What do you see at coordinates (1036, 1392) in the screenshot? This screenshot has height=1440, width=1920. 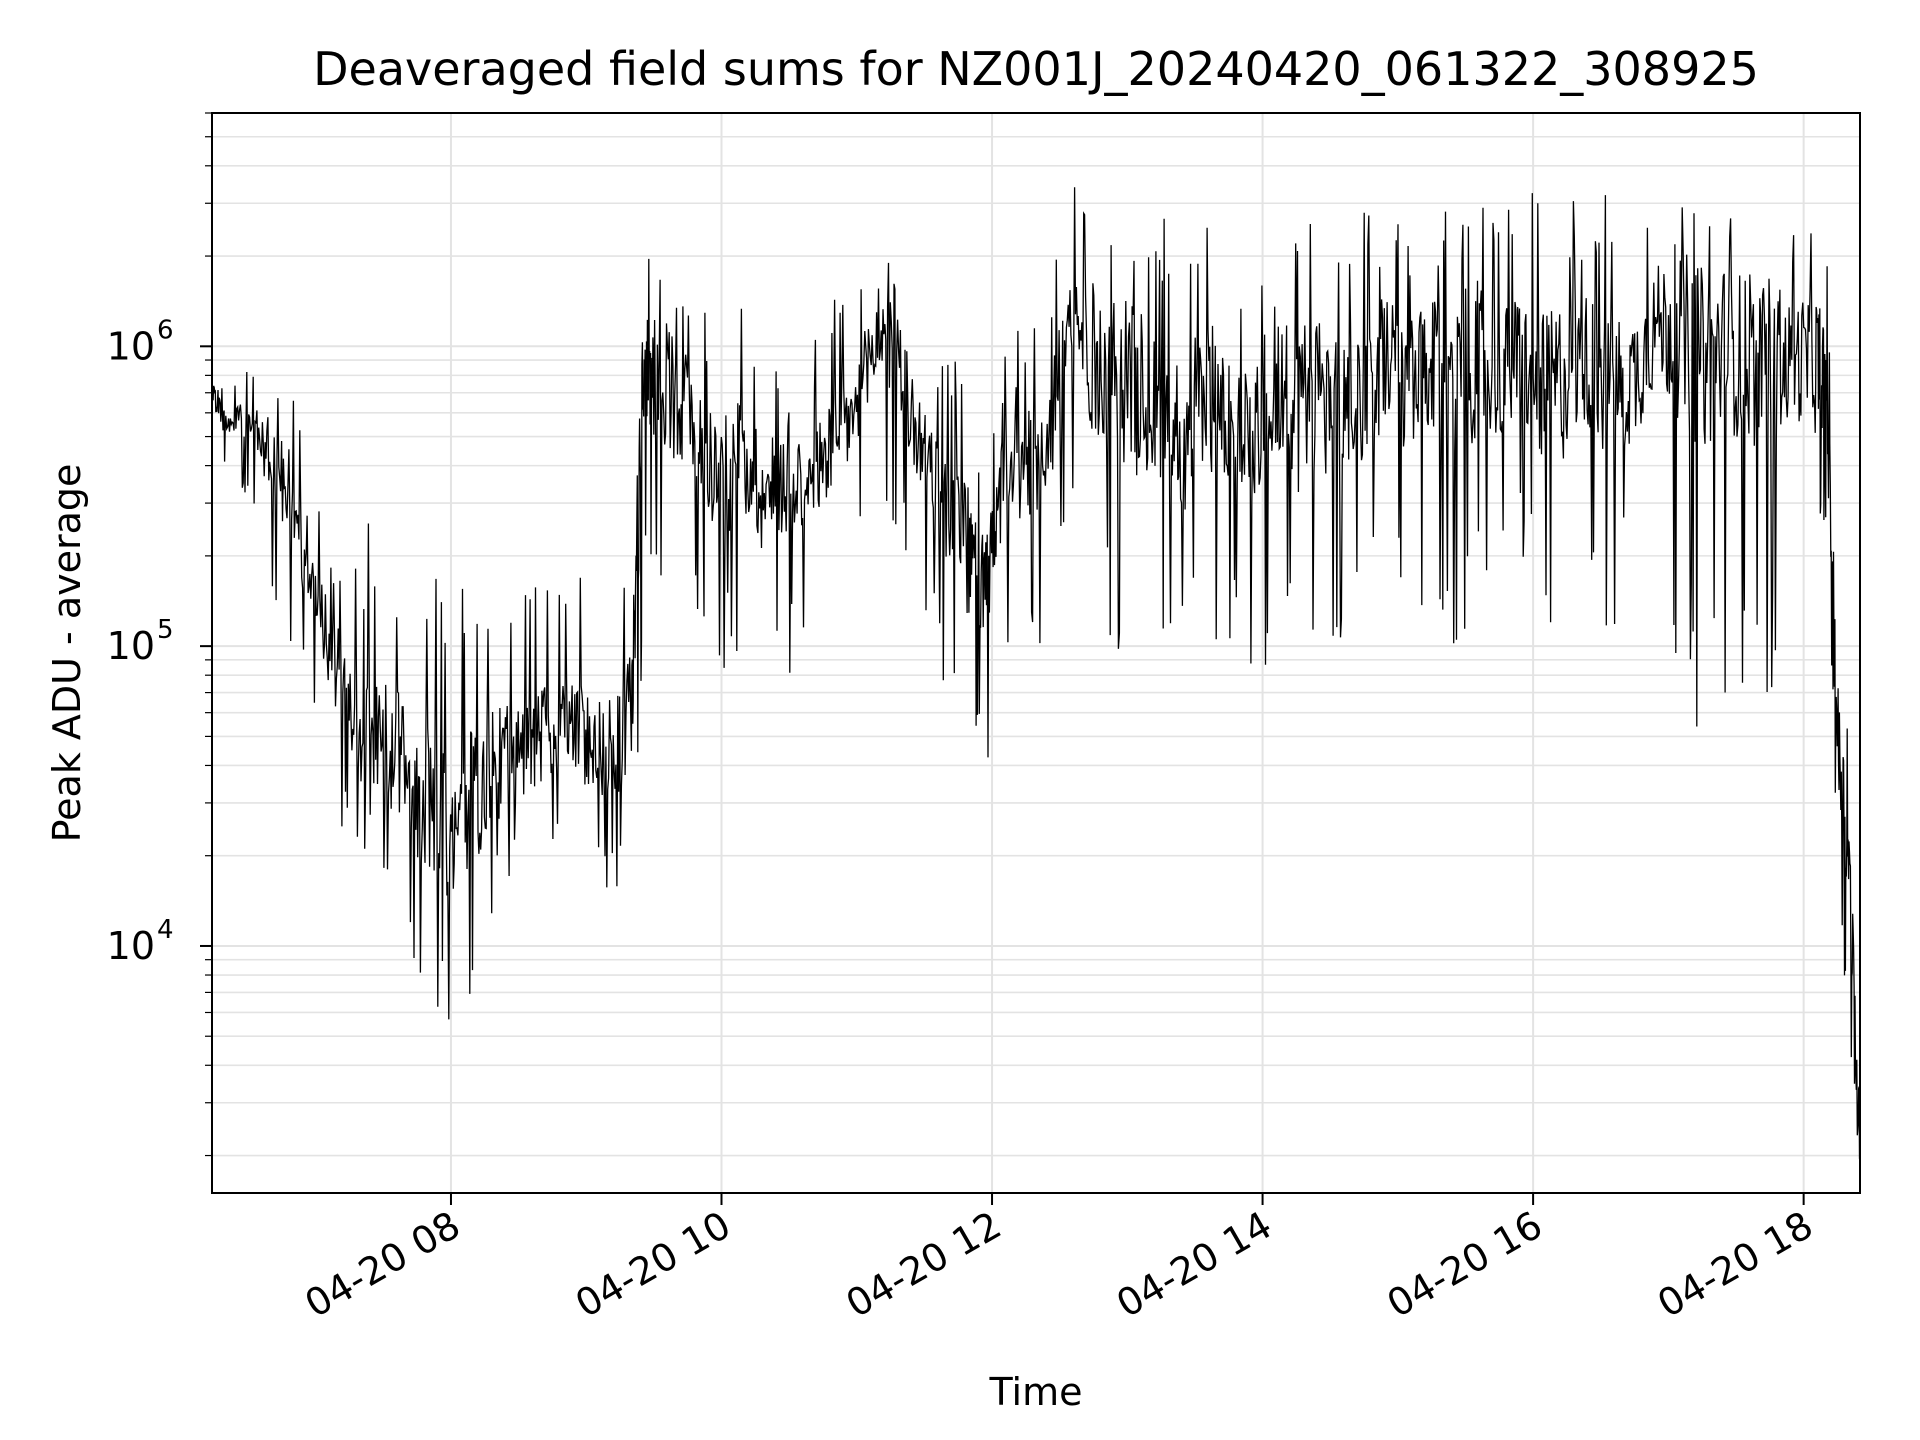 I see `x-axis-label: Time` at bounding box center [1036, 1392].